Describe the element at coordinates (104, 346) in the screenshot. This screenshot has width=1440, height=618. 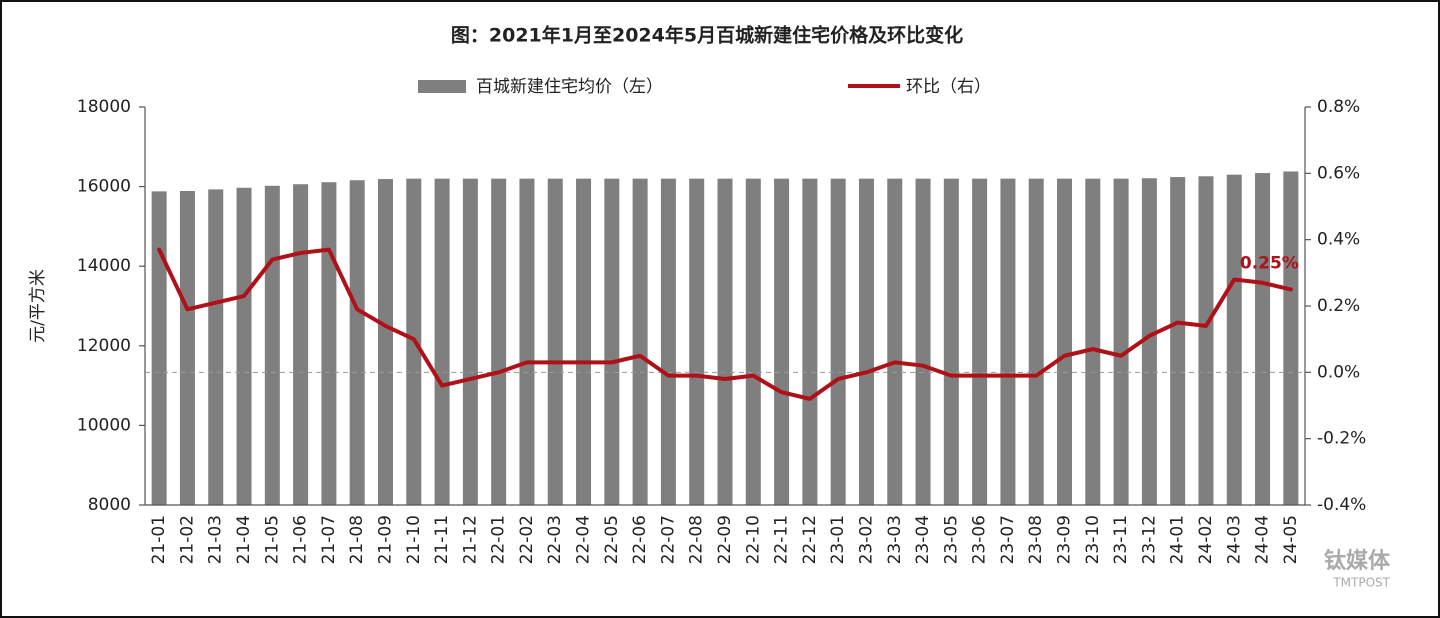
I see `y-tick-label: 12000` at that location.